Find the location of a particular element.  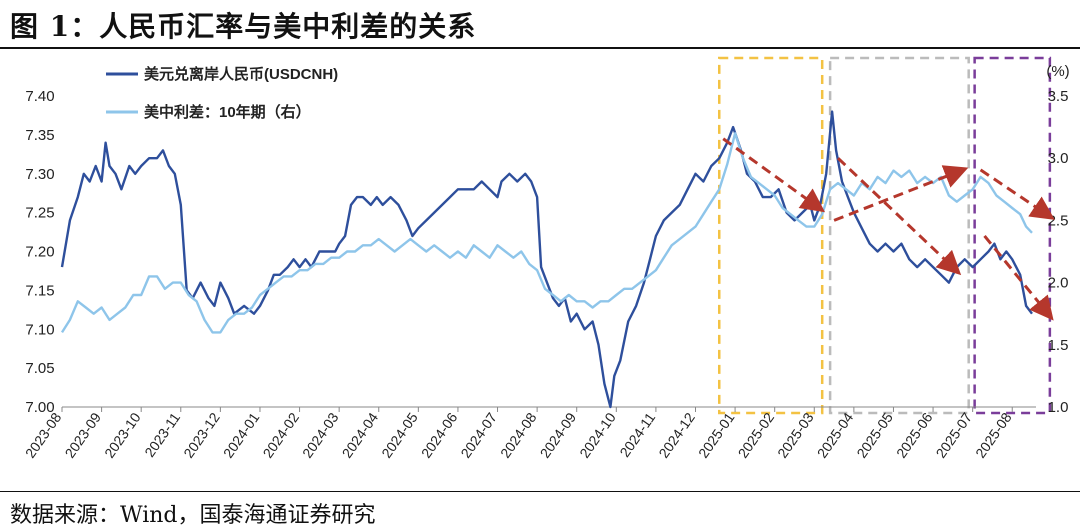

x-tick-label: 2025-05 is located at coordinates (874, 434).